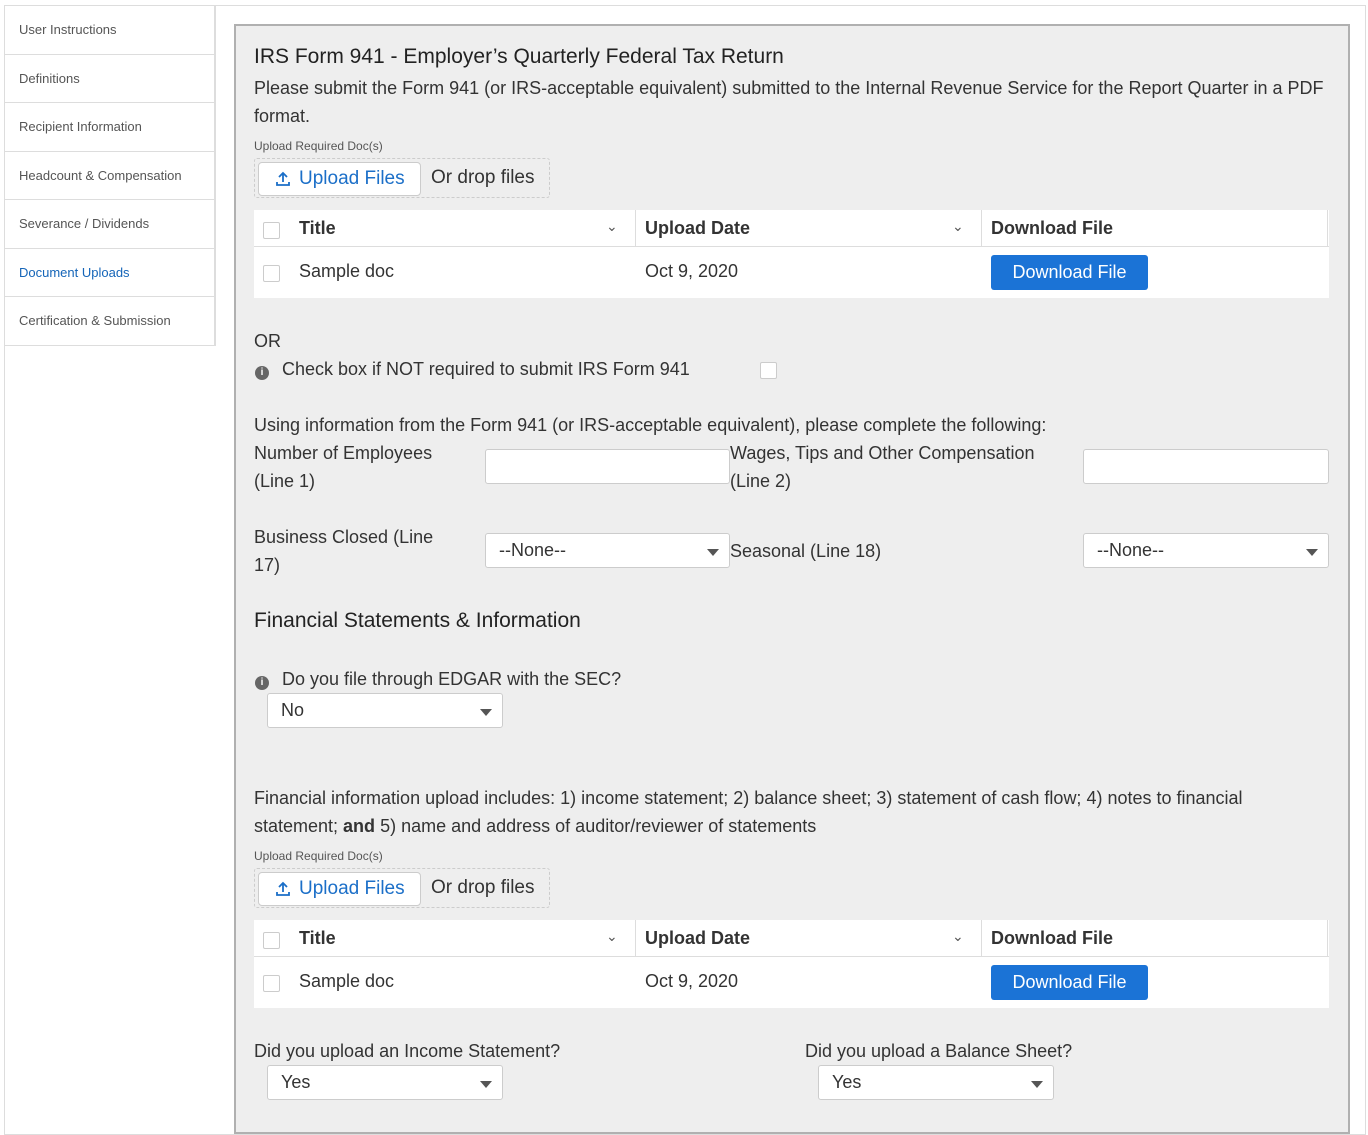 This screenshot has width=1368, height=1135. What do you see at coordinates (343, 467) in the screenshot?
I see `employees-label: Number of Employees (Line 1)` at bounding box center [343, 467].